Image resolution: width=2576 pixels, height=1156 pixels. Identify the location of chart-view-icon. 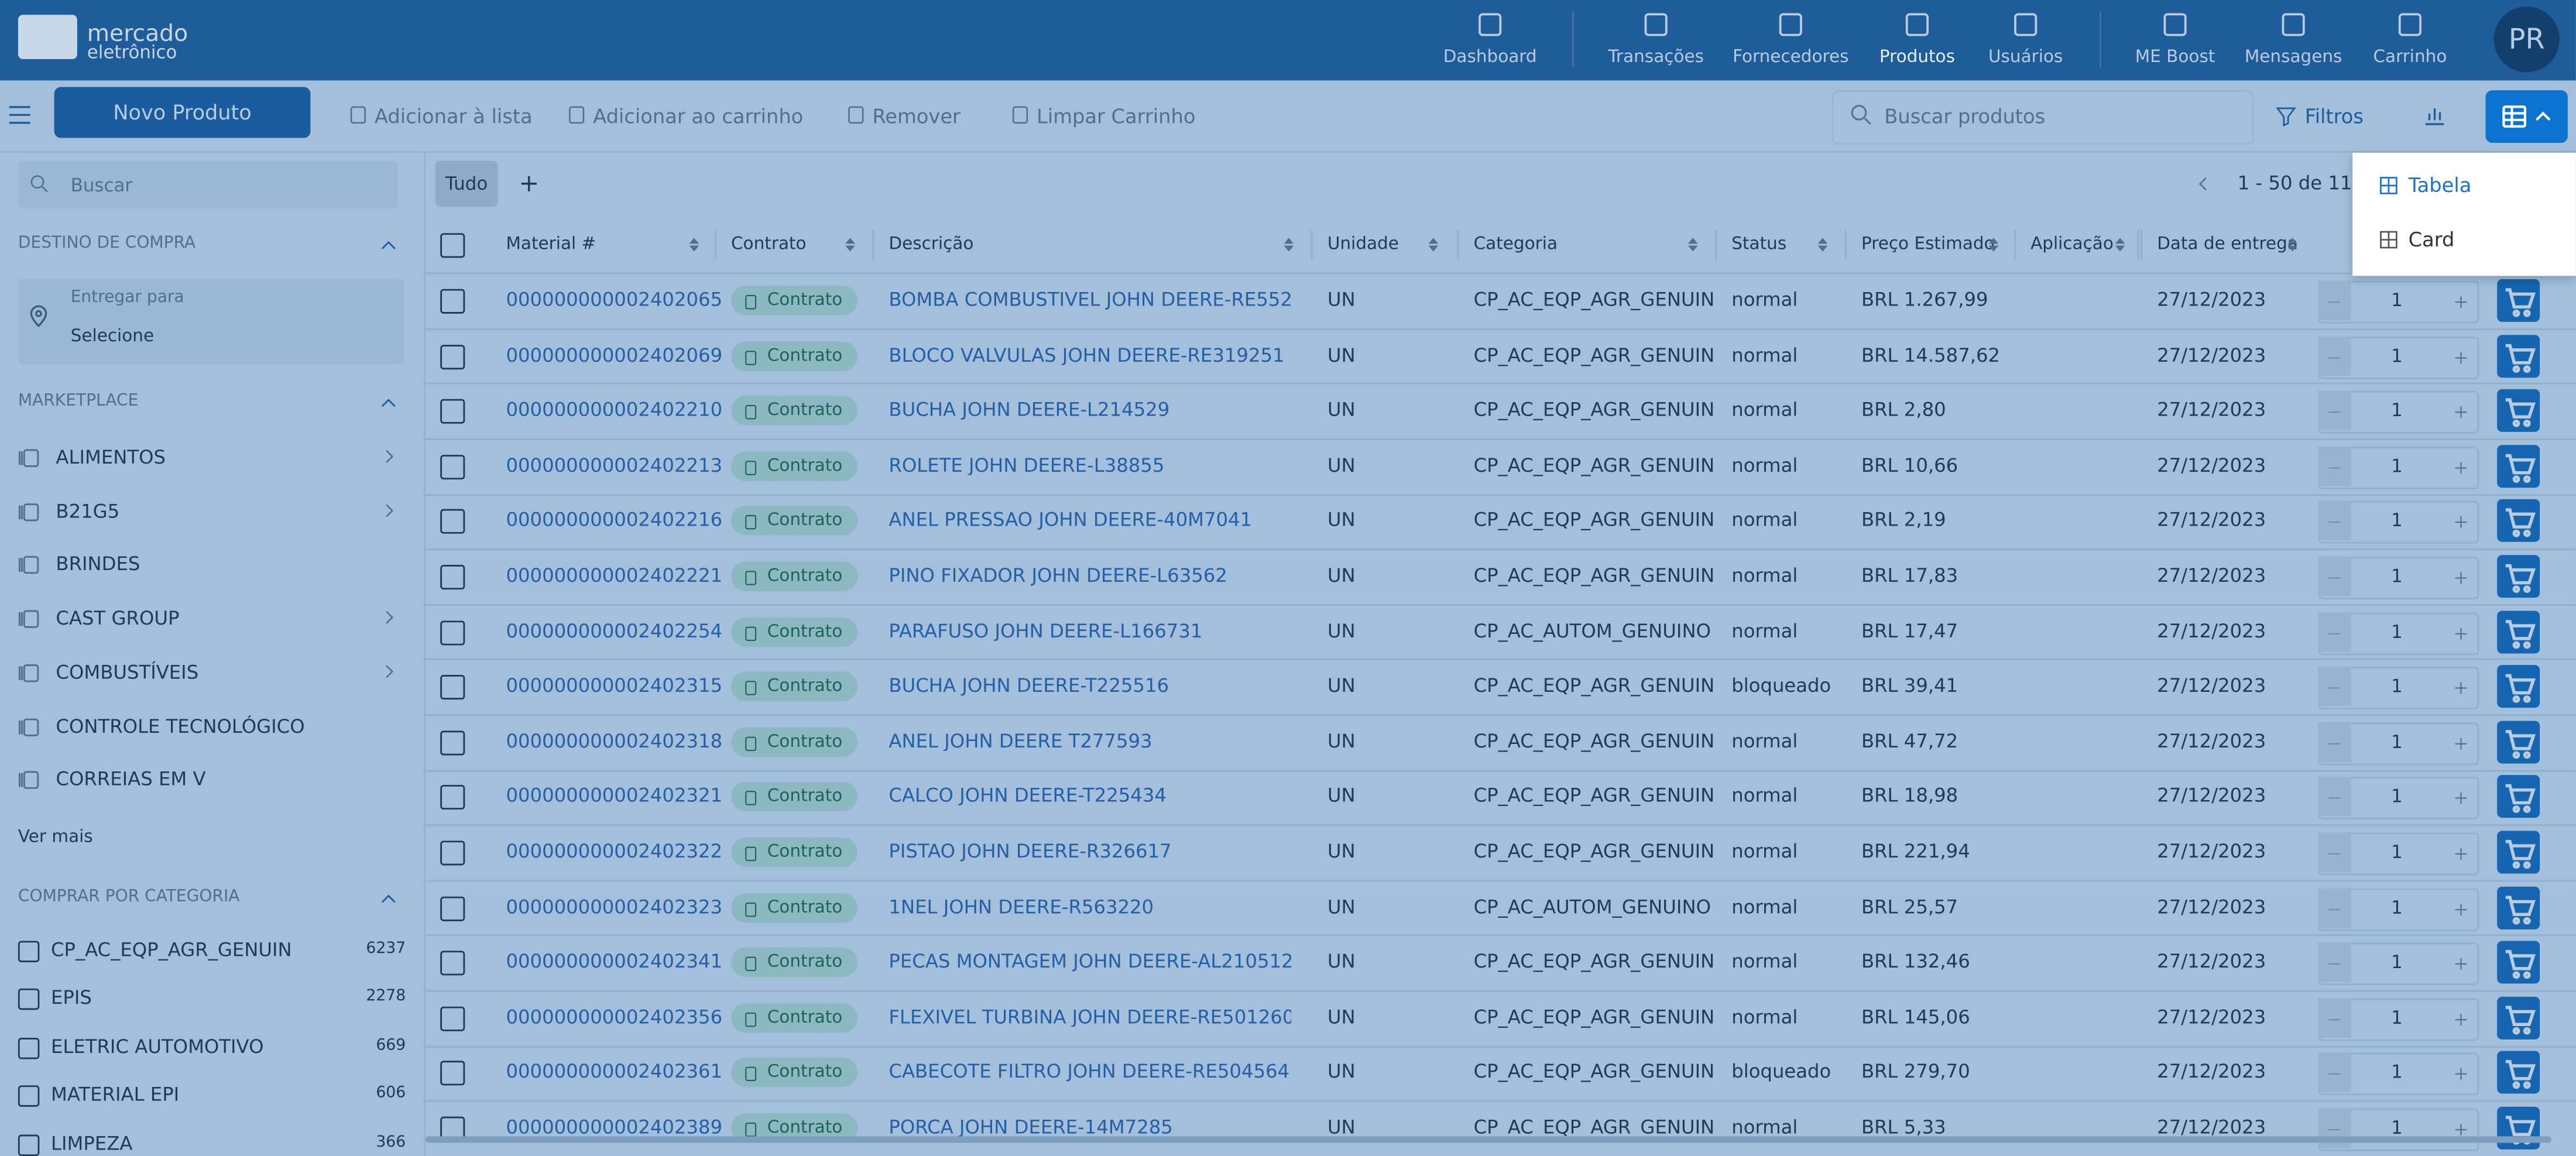
(2435, 115).